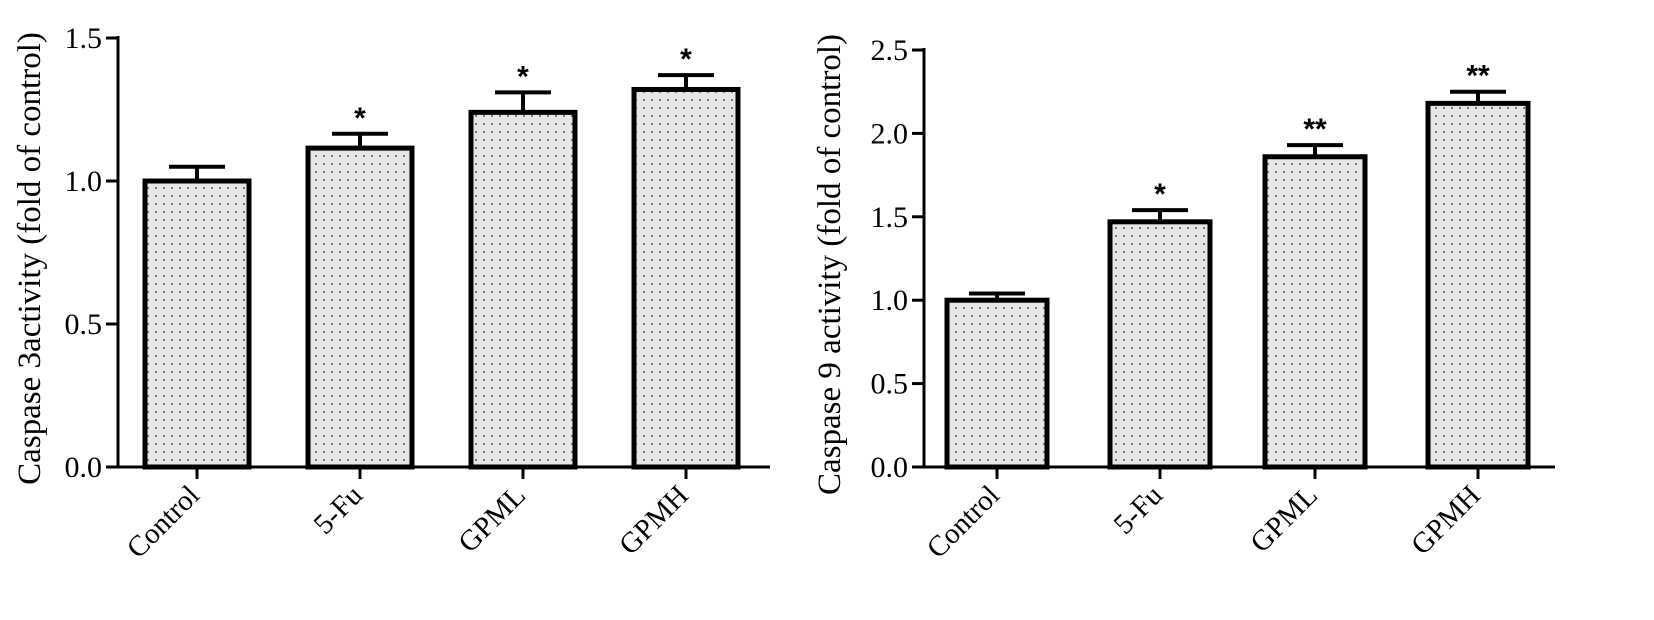  I want to click on y-axis-label: Caspase 3activity (fold of control), so click(30, 258).